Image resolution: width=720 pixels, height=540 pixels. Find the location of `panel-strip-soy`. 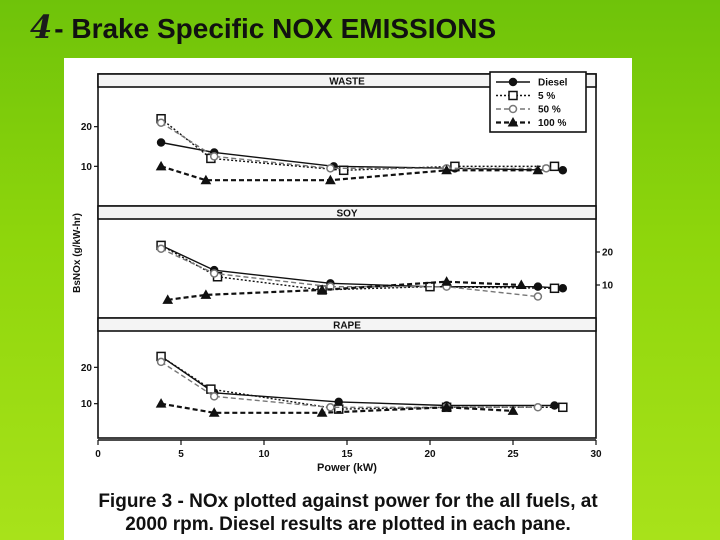

panel-strip-soy is located at coordinates (347, 212).